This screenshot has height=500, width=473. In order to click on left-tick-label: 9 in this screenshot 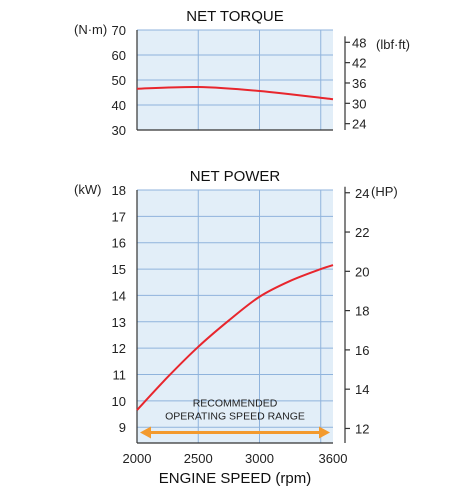, I will do `click(122, 427)`.